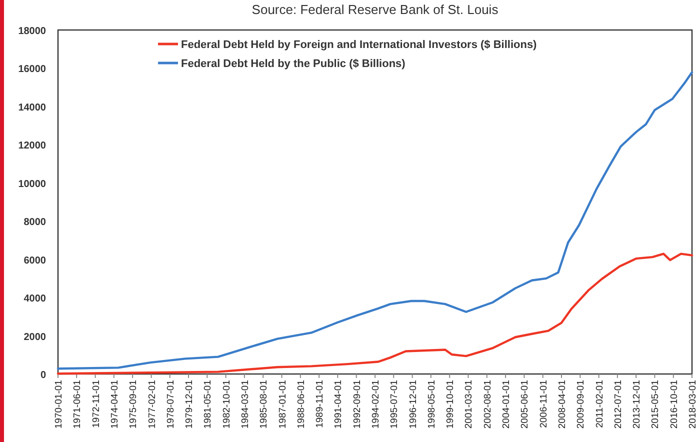 The width and height of the screenshot is (698, 442). What do you see at coordinates (59, 404) in the screenshot?
I see `x-tick-label: 1970-01-01` at bounding box center [59, 404].